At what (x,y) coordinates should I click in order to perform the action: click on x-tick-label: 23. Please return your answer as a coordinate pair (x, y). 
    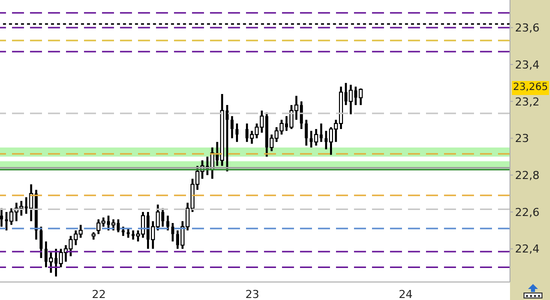
    Looking at the image, I should click on (252, 294).